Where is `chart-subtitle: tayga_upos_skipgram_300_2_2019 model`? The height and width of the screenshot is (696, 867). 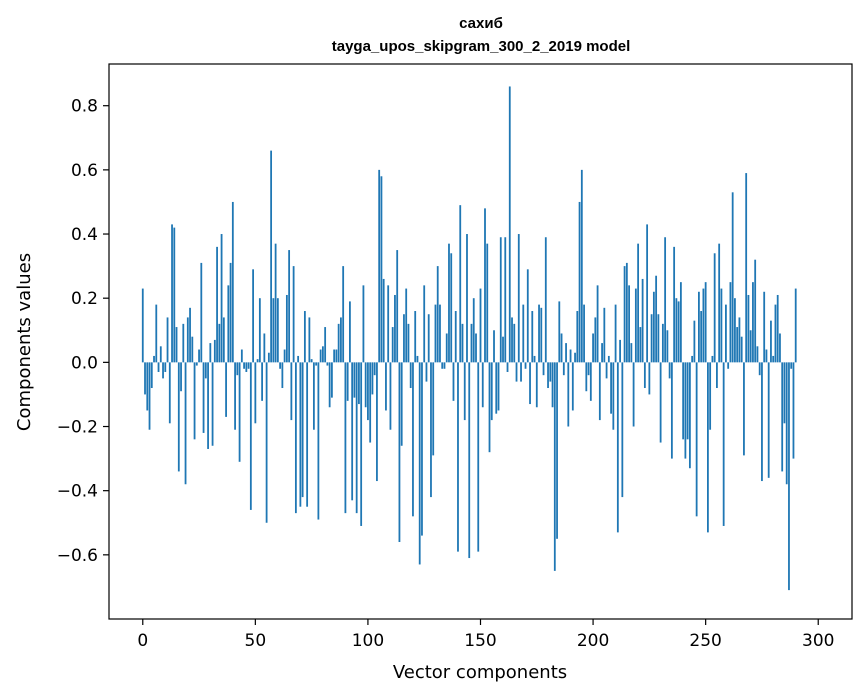 chart-subtitle: tayga_upos_skipgram_300_2_2019 model is located at coordinates (481, 46).